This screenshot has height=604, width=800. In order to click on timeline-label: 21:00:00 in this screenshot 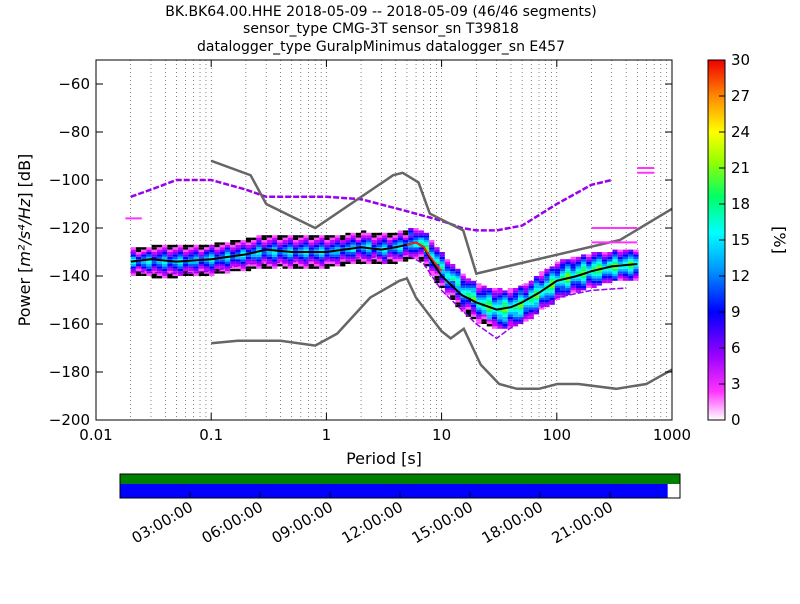, I will do `click(582, 522)`.